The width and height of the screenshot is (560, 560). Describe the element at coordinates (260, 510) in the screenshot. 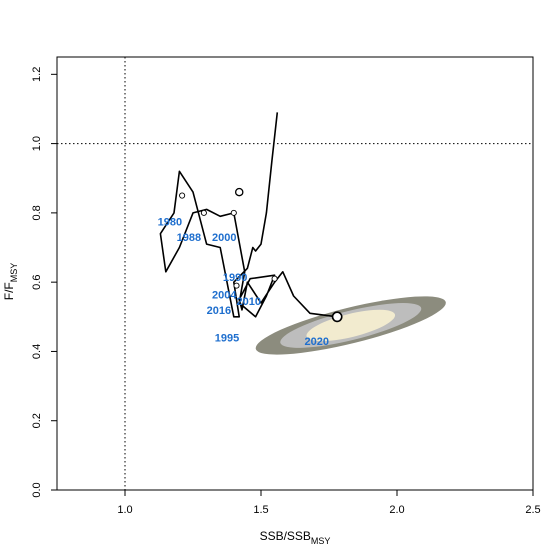

I see `x-tick-label: 1.5` at that location.